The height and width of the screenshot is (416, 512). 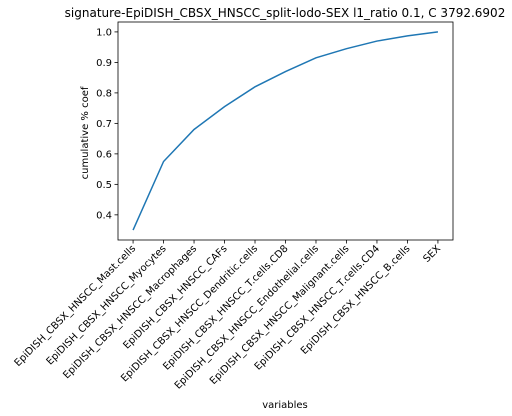 What do you see at coordinates (85, 132) in the screenshot?
I see `y-axis-label: cumulative % coef` at bounding box center [85, 132].